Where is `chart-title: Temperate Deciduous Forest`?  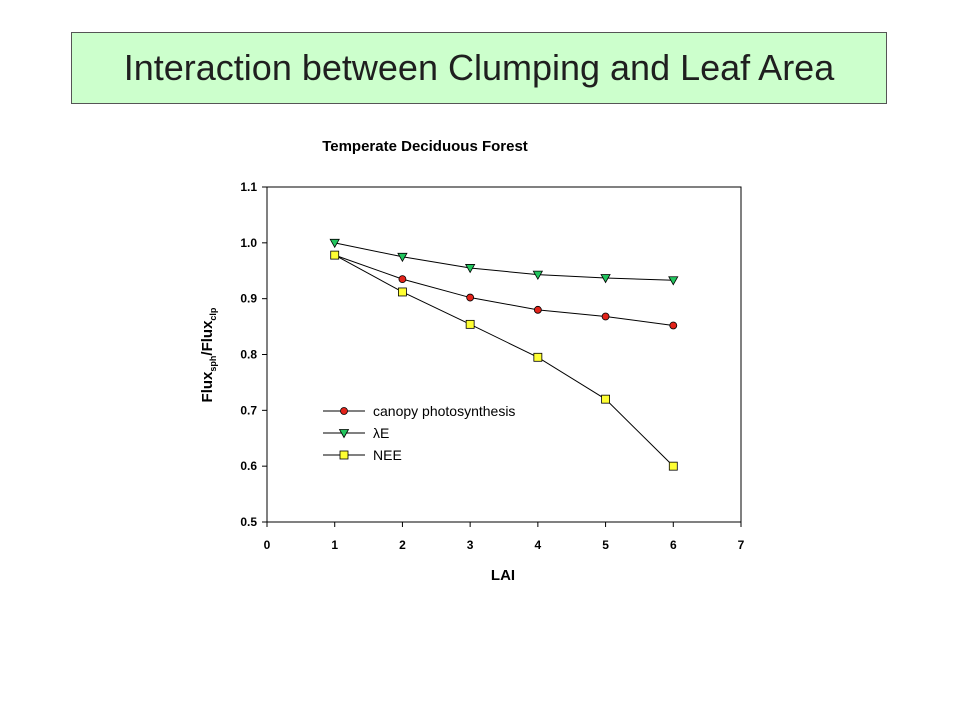
chart-title: Temperate Deciduous Forest is located at coordinates (425, 146).